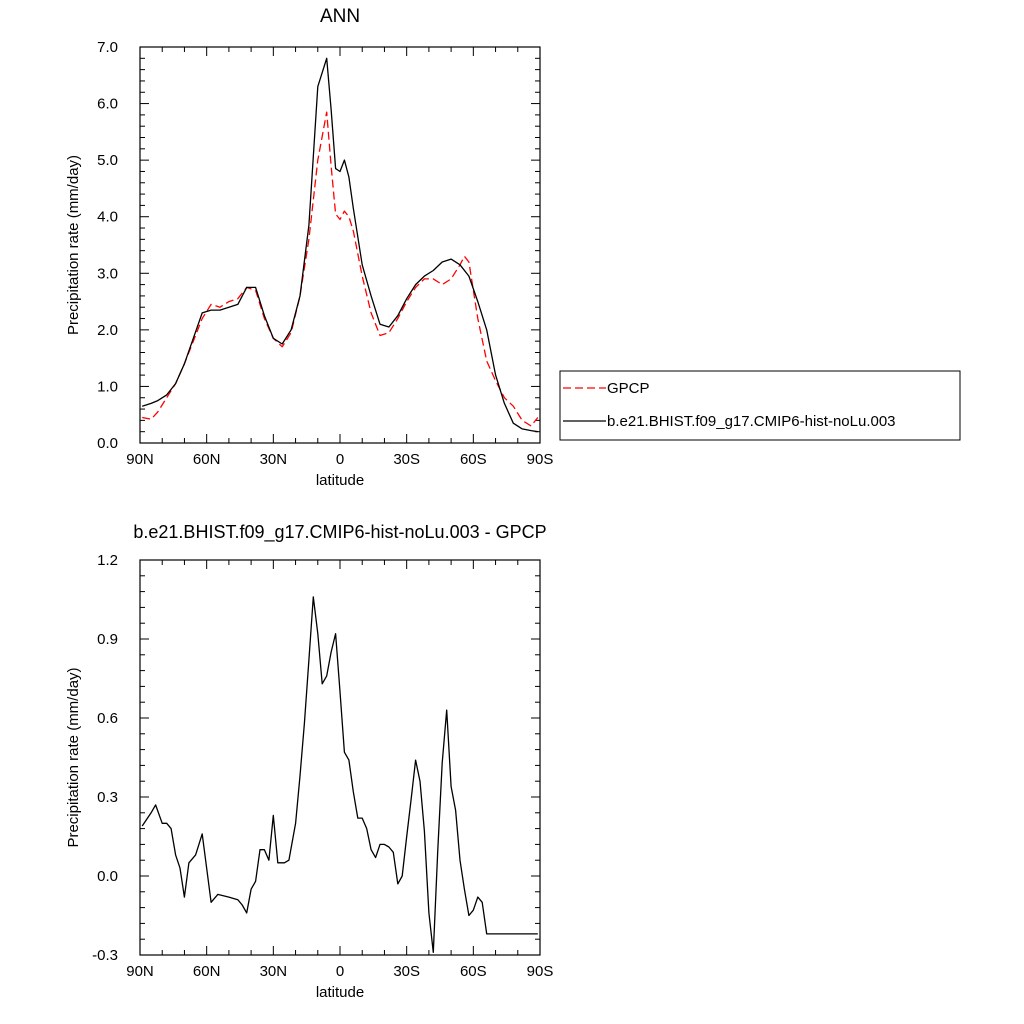 Image resolution: width=1024 pixels, height=1024 pixels. I want to click on y-tick-label: 0.3, so click(107, 797).